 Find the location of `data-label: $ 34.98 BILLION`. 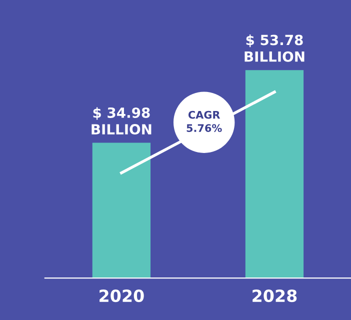

data-label: $ 34.98 BILLION is located at coordinates (122, 121).